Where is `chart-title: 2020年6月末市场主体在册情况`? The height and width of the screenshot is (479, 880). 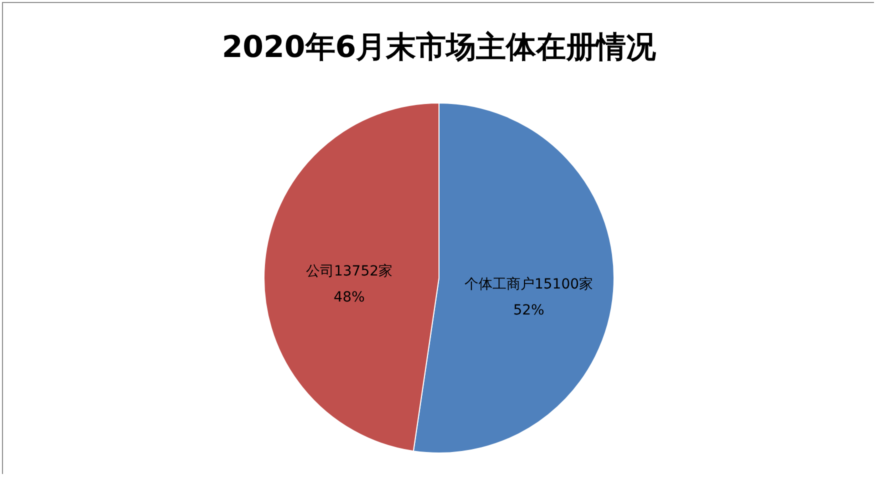 chart-title: 2020年6月末市场主体在册情况 is located at coordinates (440, 47).